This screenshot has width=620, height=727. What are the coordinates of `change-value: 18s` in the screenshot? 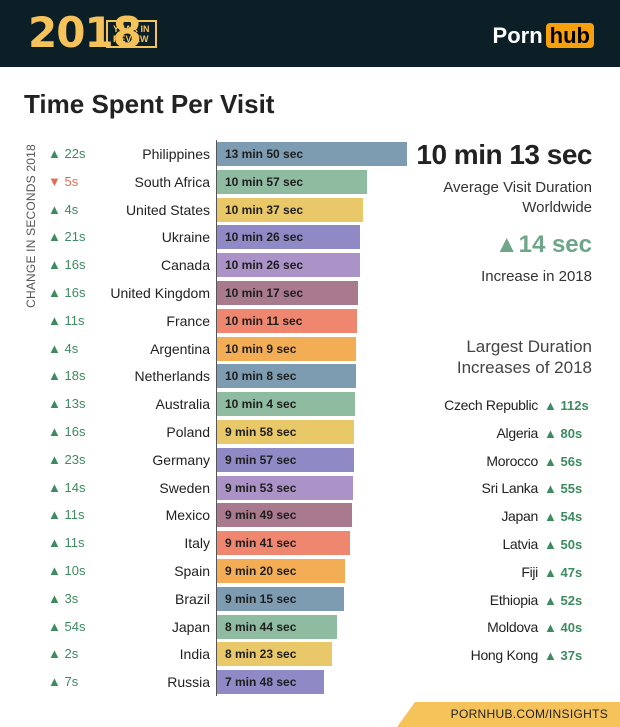 It's located at (75, 375).